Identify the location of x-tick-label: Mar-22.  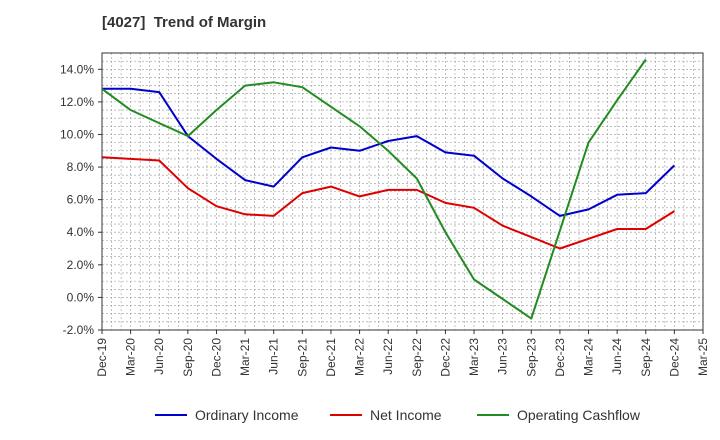
(360, 357).